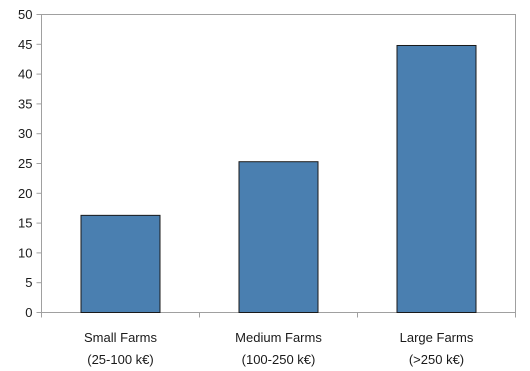  I want to click on y-tick-label: 40, so click(25, 74).